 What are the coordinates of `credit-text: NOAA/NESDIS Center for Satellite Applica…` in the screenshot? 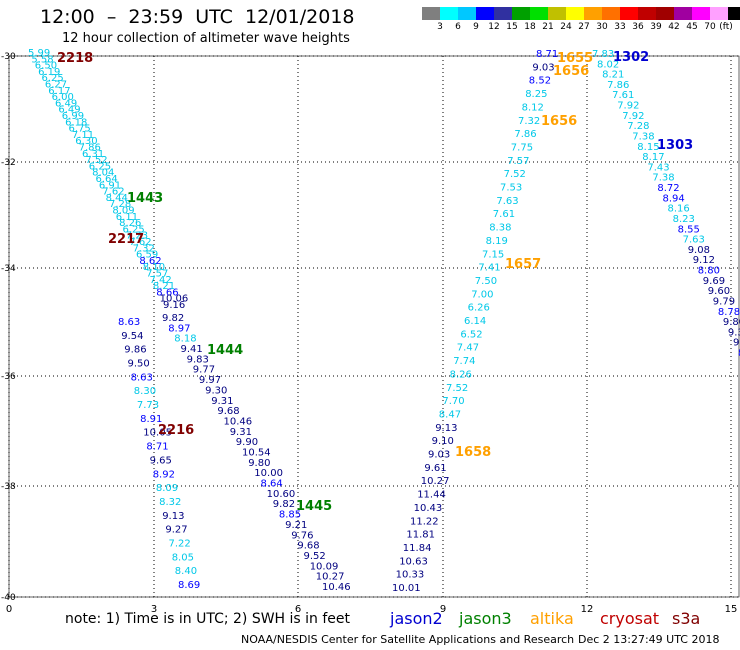 It's located at (408, 639).